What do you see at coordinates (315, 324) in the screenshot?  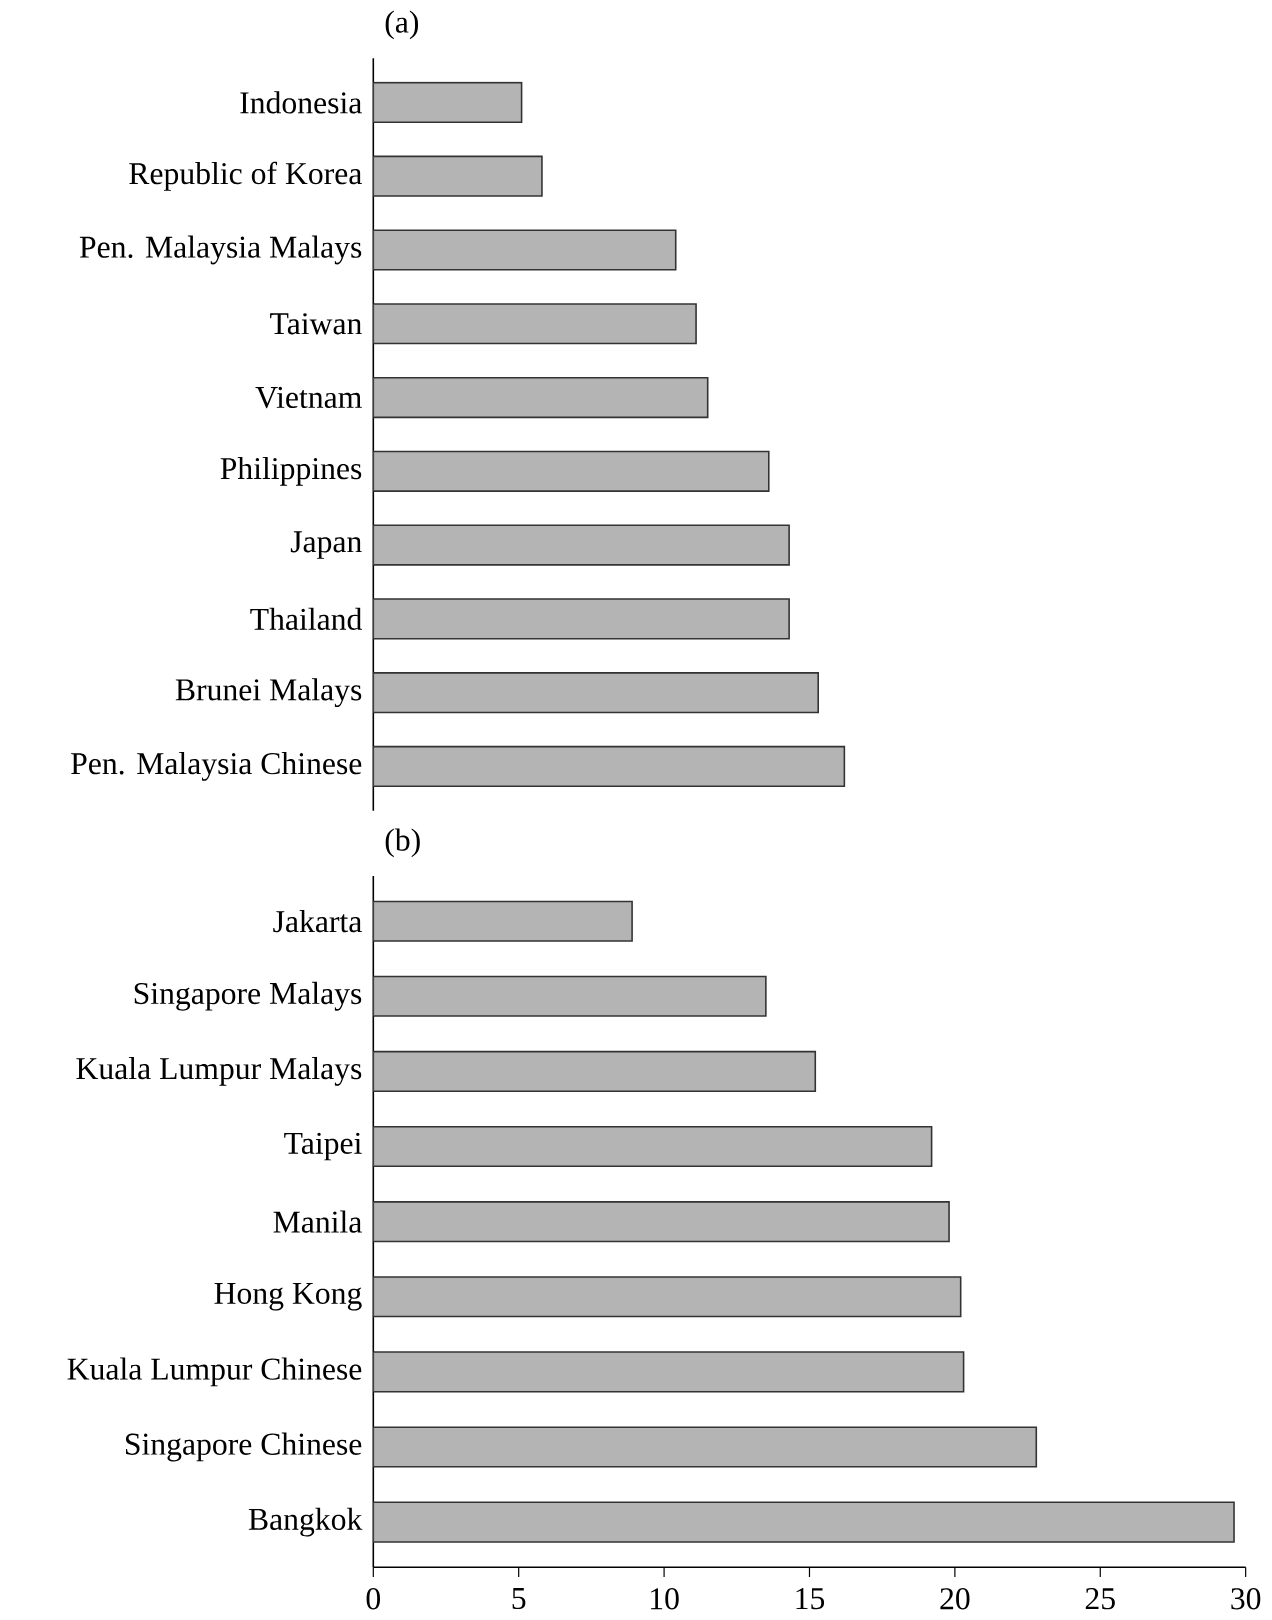 I see `y-tick-label: Taiwan` at bounding box center [315, 324].